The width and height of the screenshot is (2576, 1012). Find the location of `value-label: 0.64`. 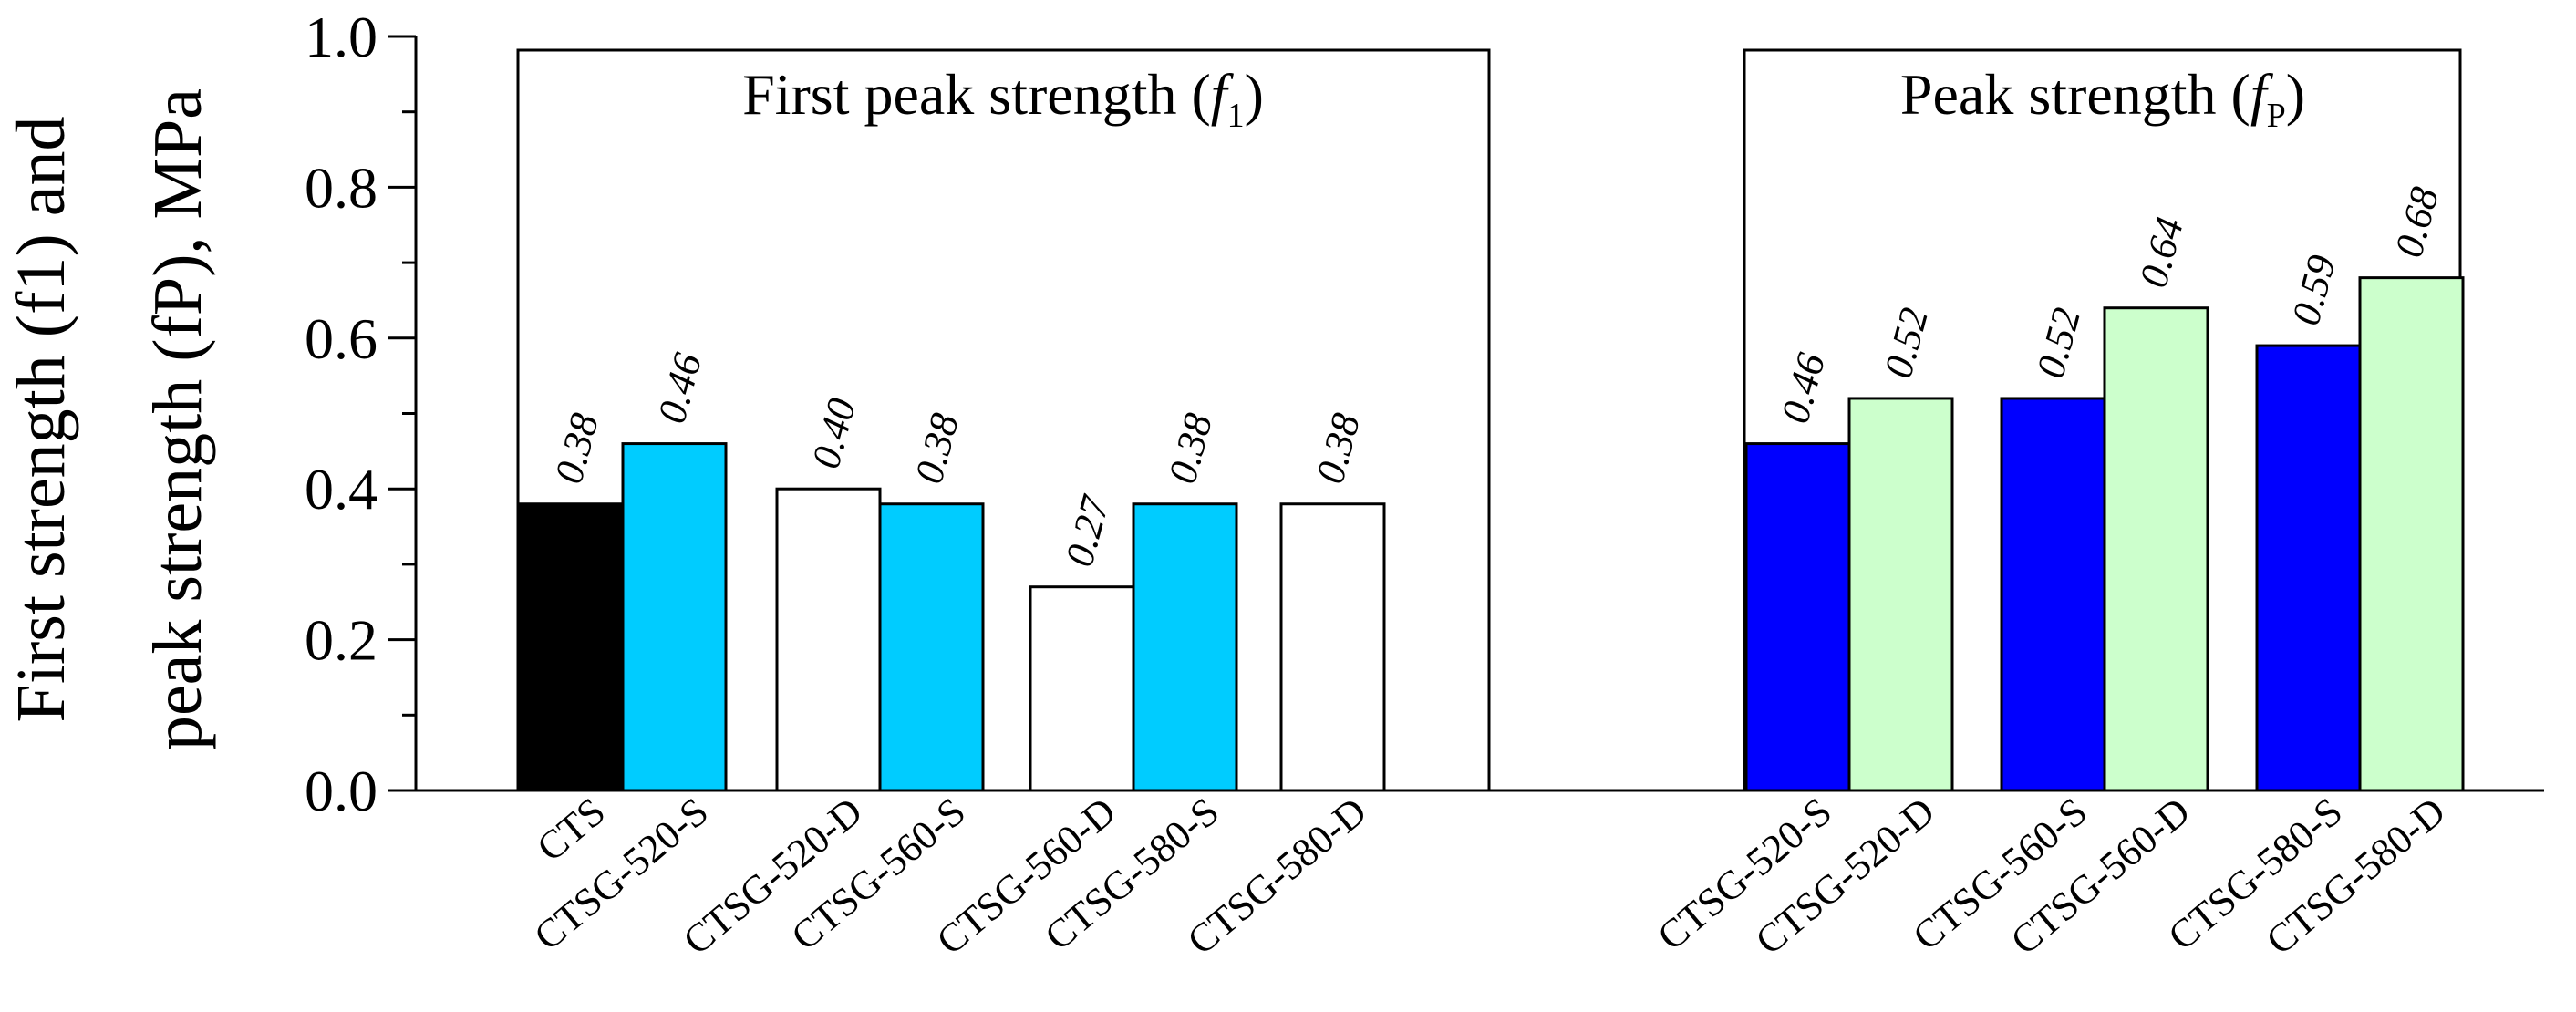

value-label: 0.64 is located at coordinates (2161, 252).